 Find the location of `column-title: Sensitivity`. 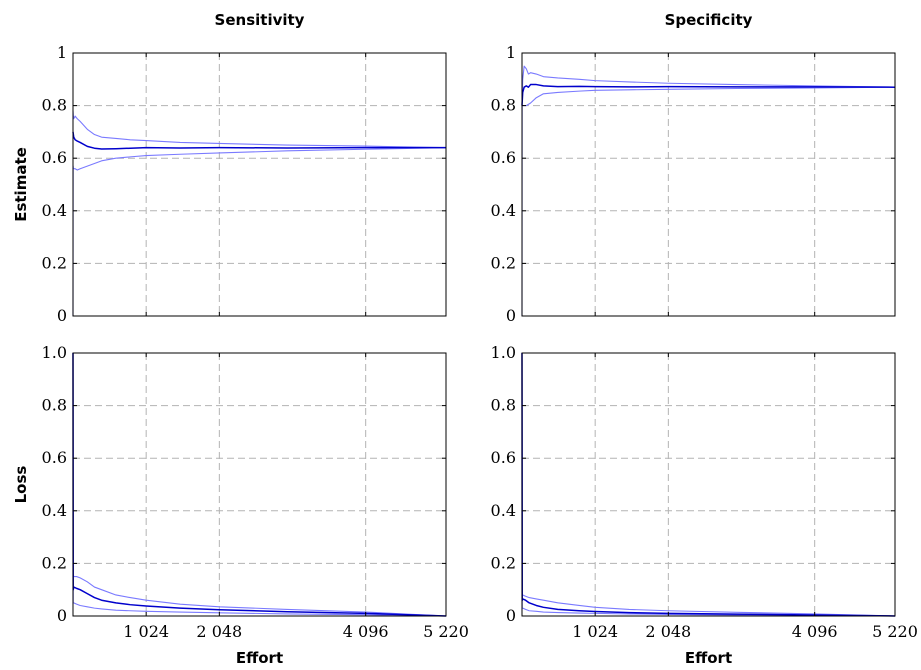

column-title: Sensitivity is located at coordinates (260, 20).